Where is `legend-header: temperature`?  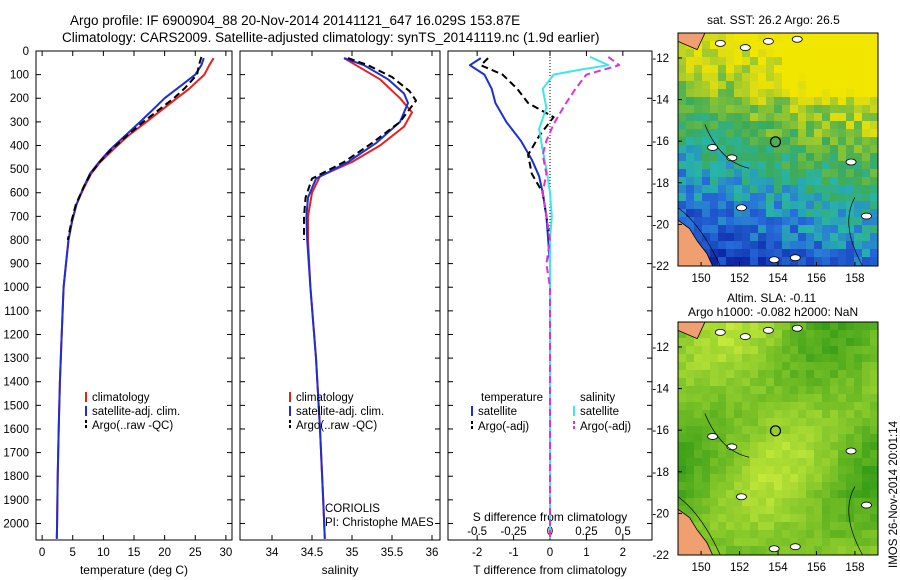
legend-header: temperature is located at coordinates (512, 398).